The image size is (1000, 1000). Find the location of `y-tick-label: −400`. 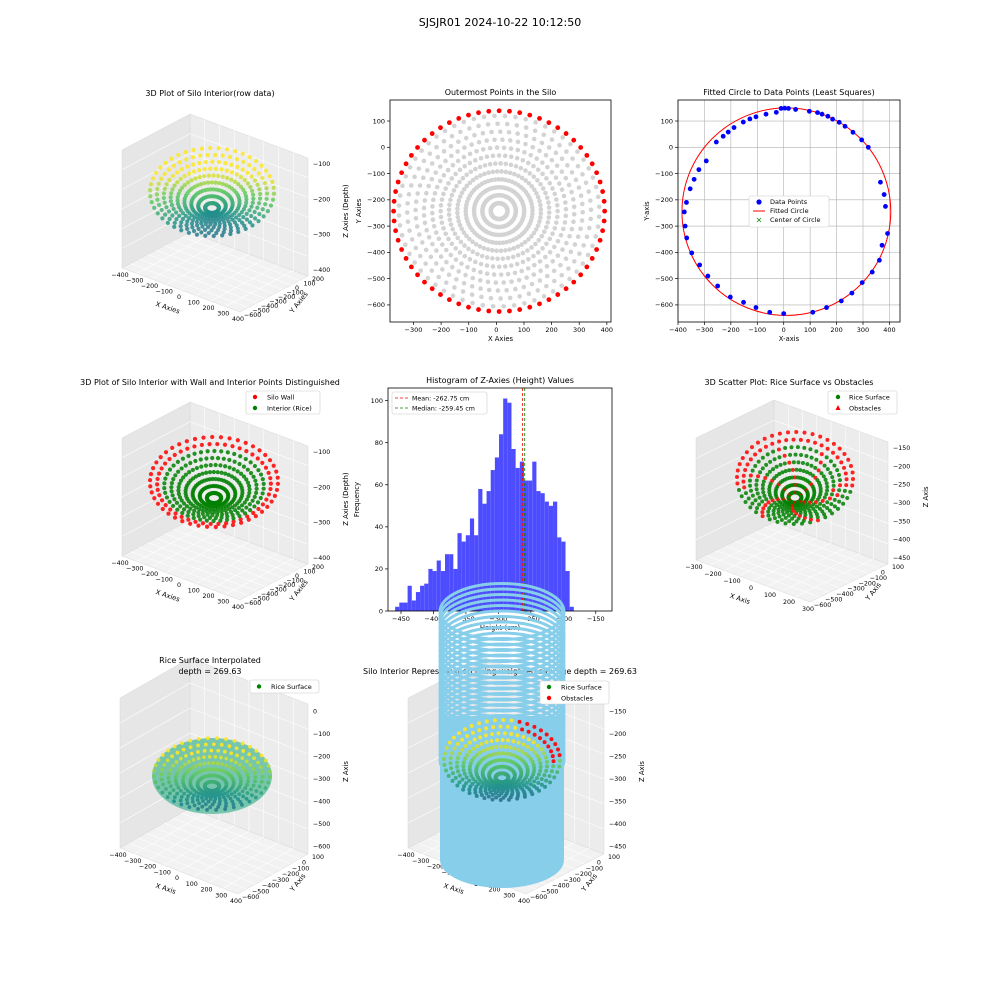

y-tick-label: −400 is located at coordinates (376, 253).